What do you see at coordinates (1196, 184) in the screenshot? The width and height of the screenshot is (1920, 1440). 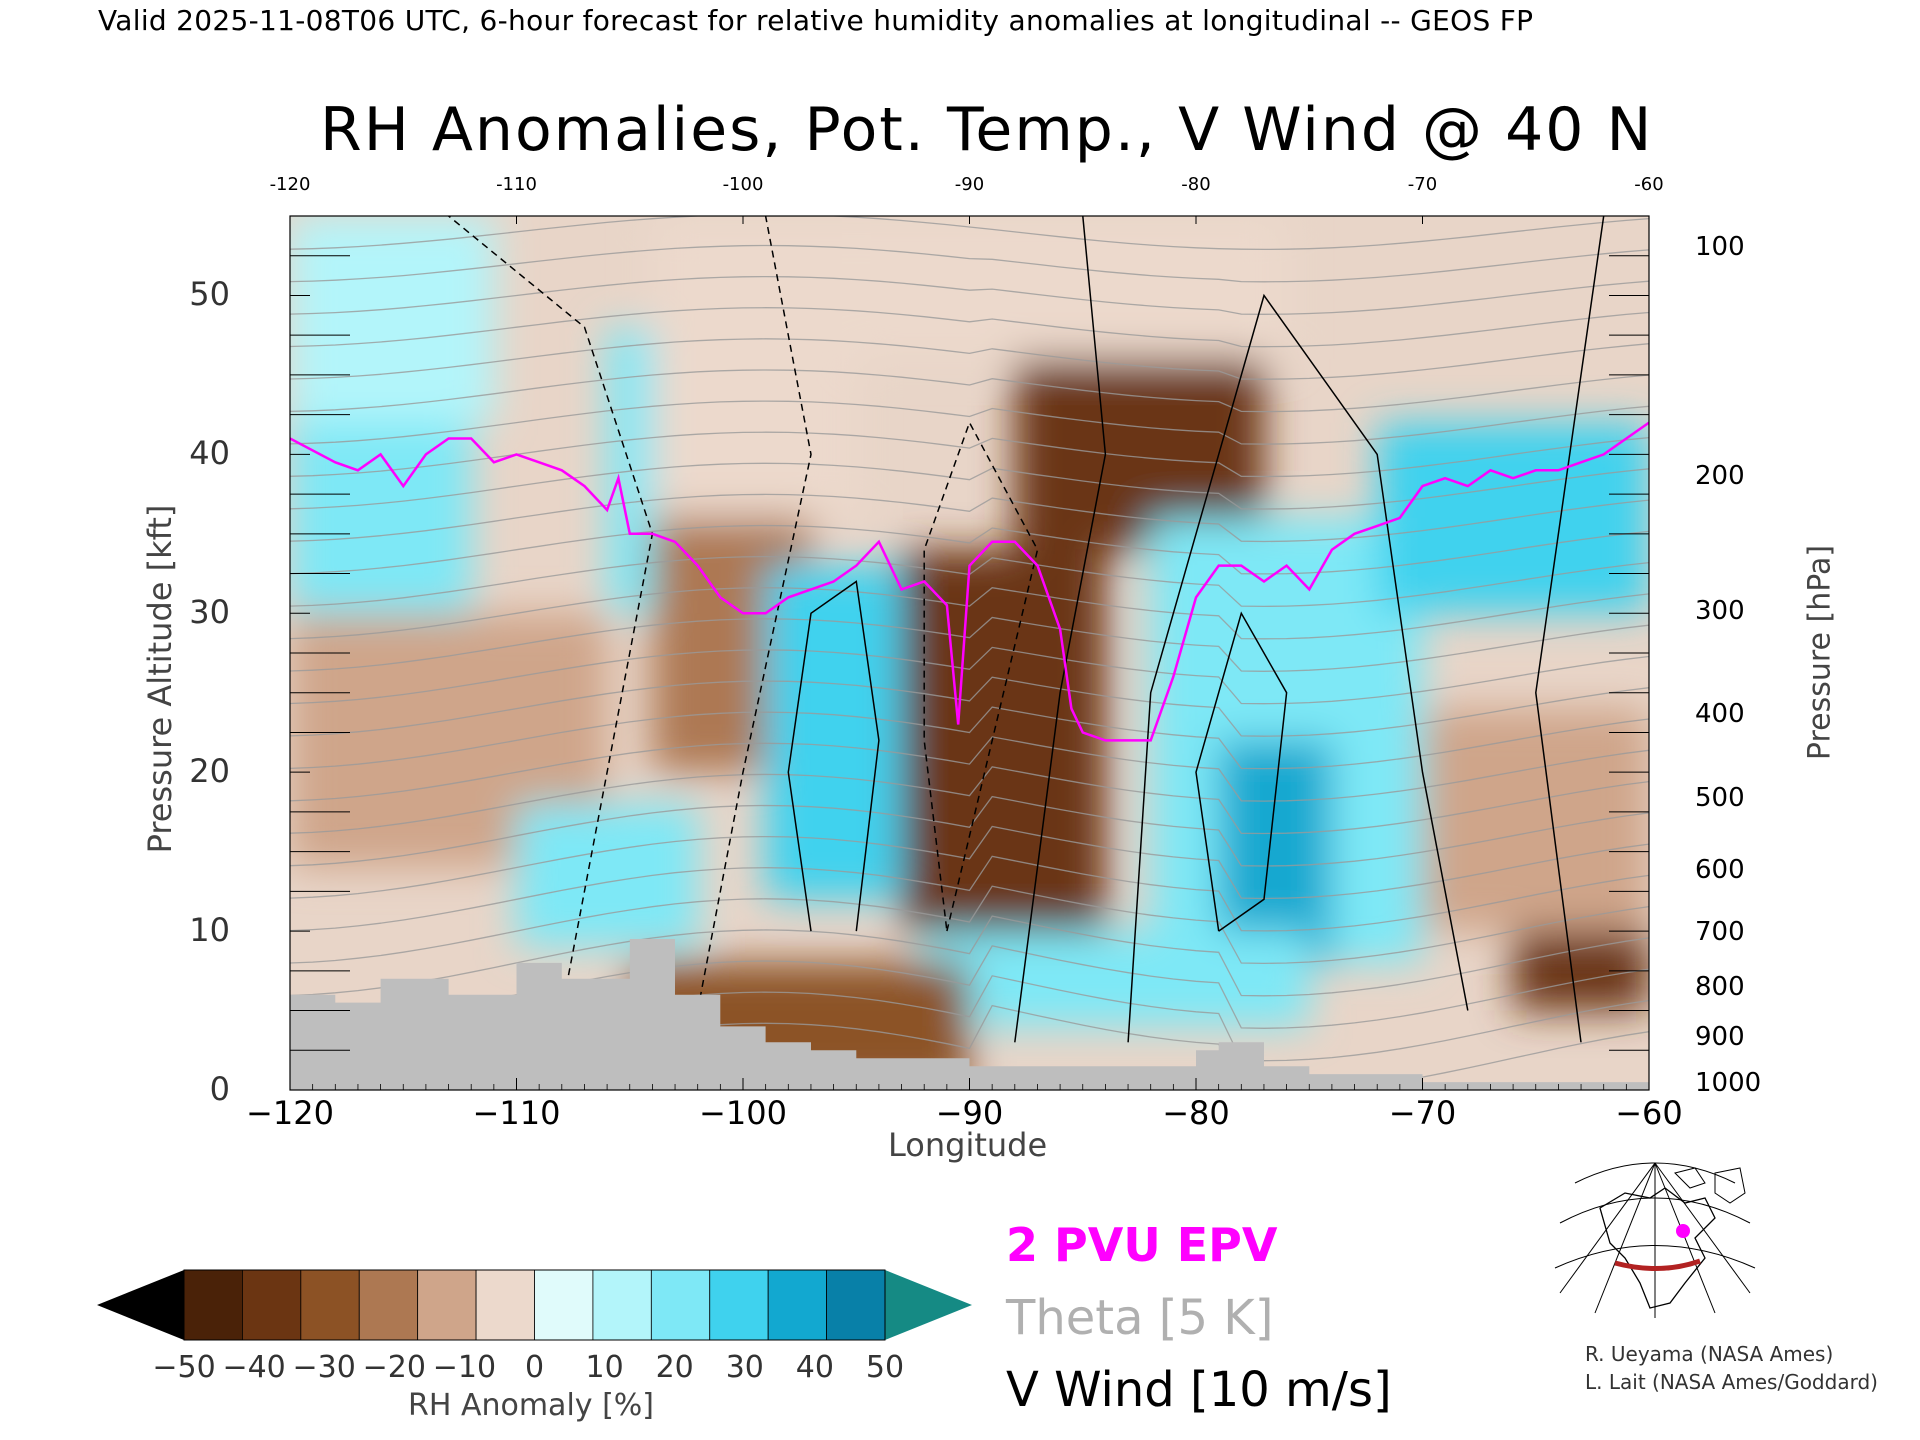 I see `top-tick-label: -80` at bounding box center [1196, 184].